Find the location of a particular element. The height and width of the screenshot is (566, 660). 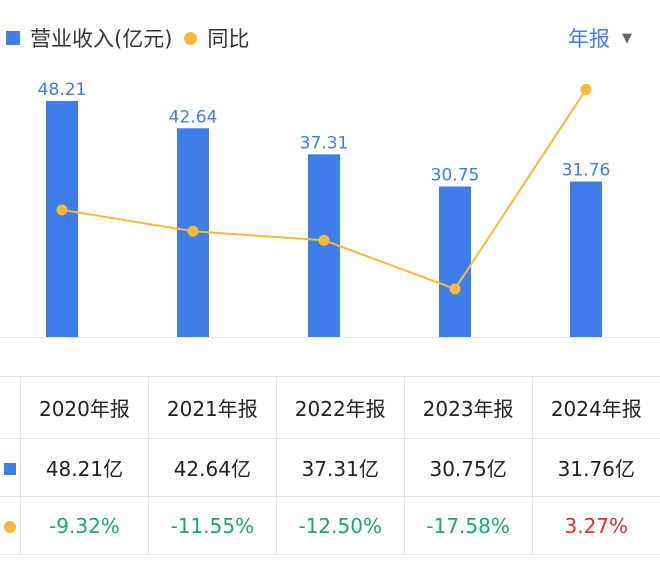

header-cell: 2021年报 is located at coordinates (212, 407).